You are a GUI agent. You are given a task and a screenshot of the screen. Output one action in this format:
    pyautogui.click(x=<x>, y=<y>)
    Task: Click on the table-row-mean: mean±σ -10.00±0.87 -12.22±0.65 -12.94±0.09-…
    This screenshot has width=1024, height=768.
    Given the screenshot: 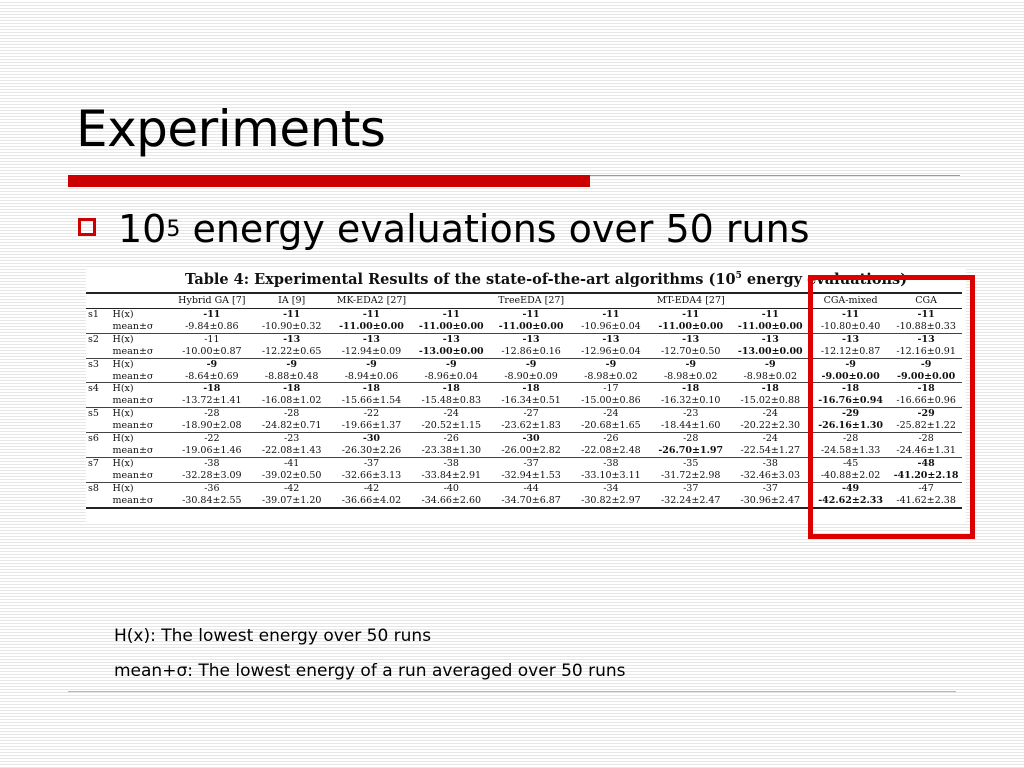 What is the action you would take?
    pyautogui.click(x=524, y=352)
    